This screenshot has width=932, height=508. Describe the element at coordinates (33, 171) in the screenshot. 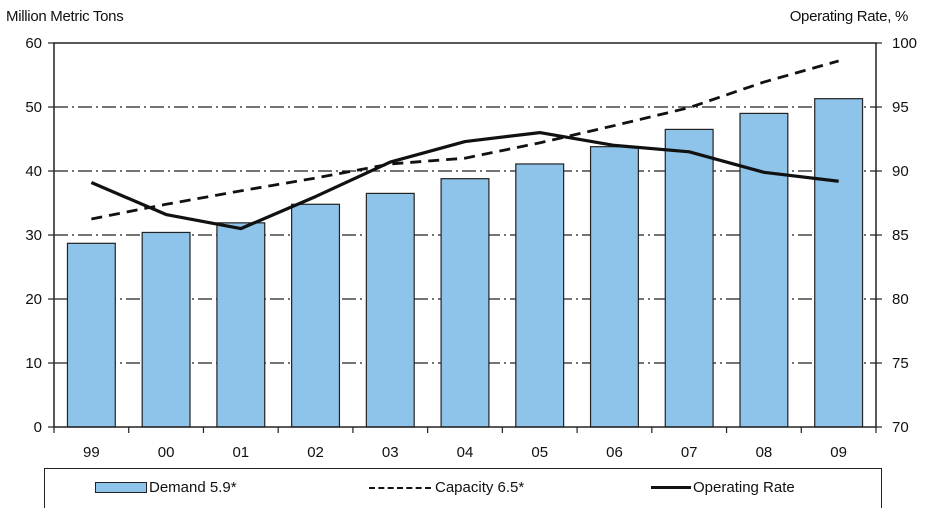

I see `left-tick-label-40: 40` at that location.